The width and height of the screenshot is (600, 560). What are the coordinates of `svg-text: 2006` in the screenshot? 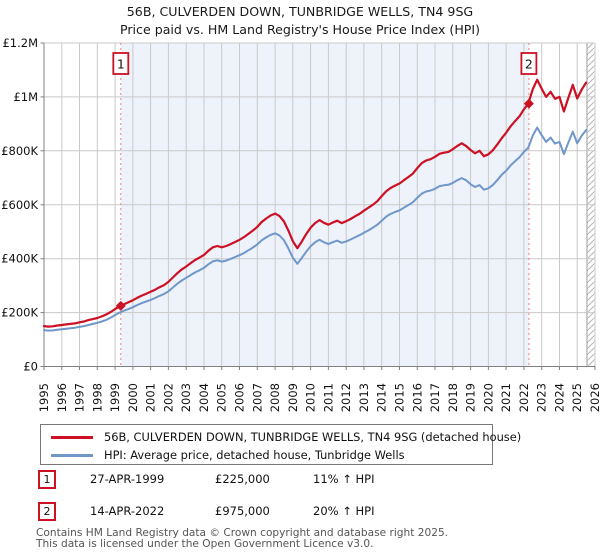 It's located at (240, 397).